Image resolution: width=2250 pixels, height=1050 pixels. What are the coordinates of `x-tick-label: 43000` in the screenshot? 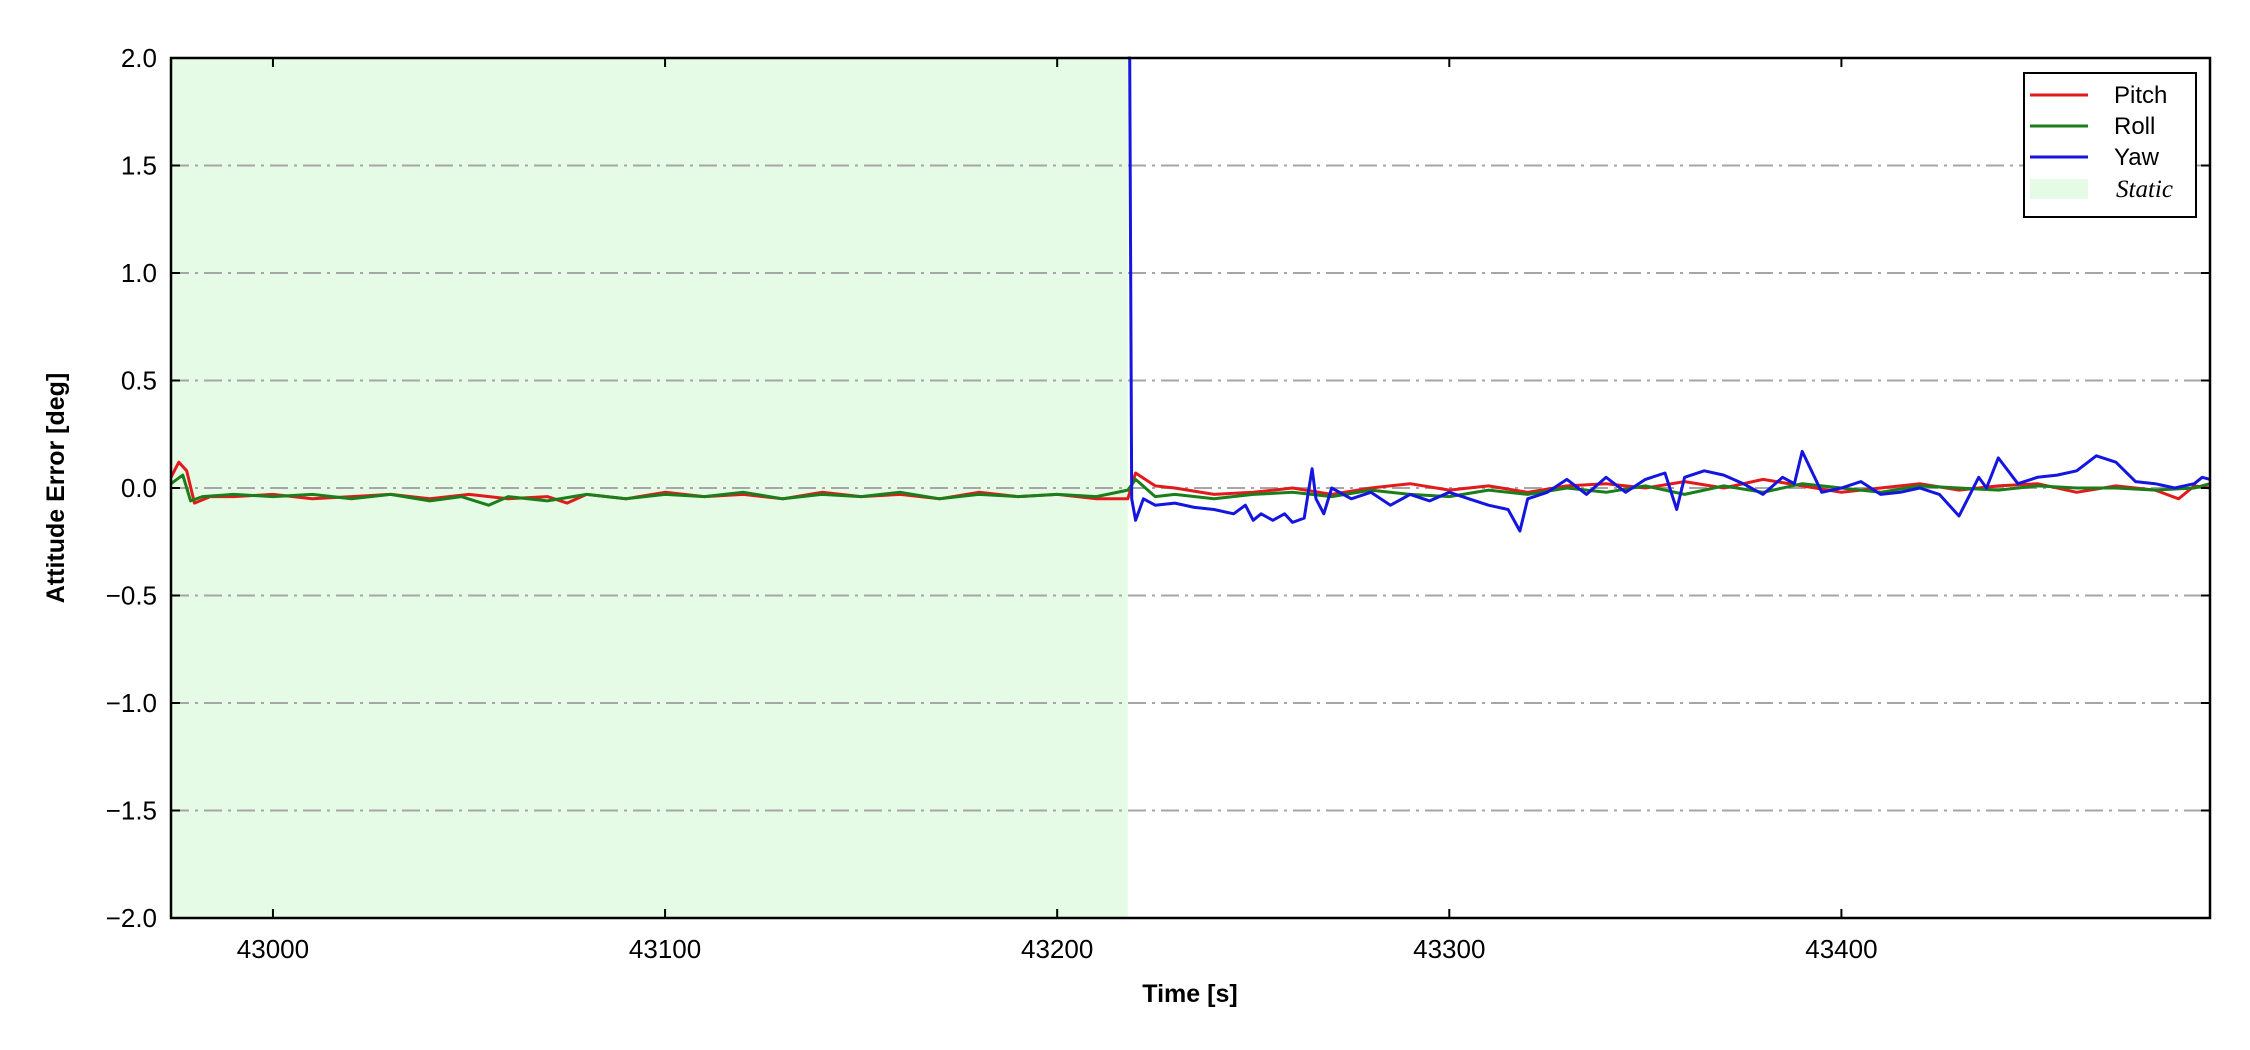 It's located at (273, 949).